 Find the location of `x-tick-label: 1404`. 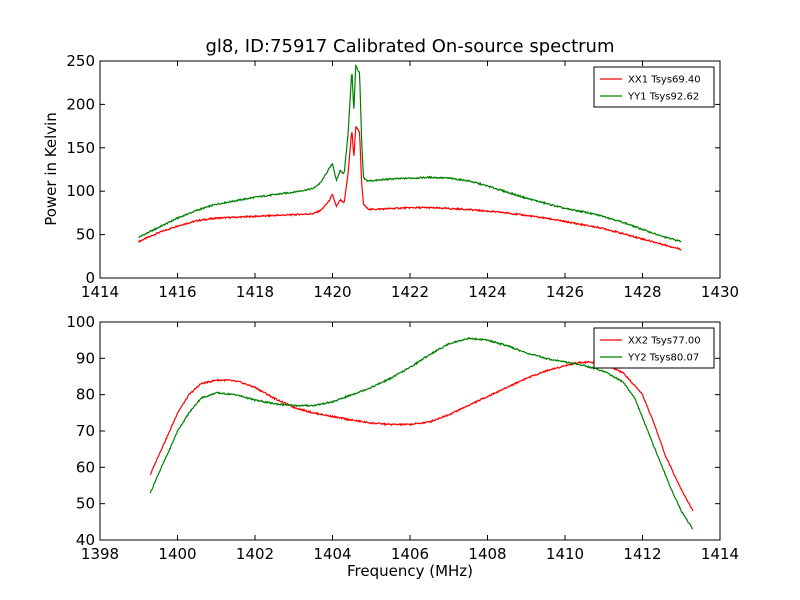

x-tick-label: 1404 is located at coordinates (332, 554).